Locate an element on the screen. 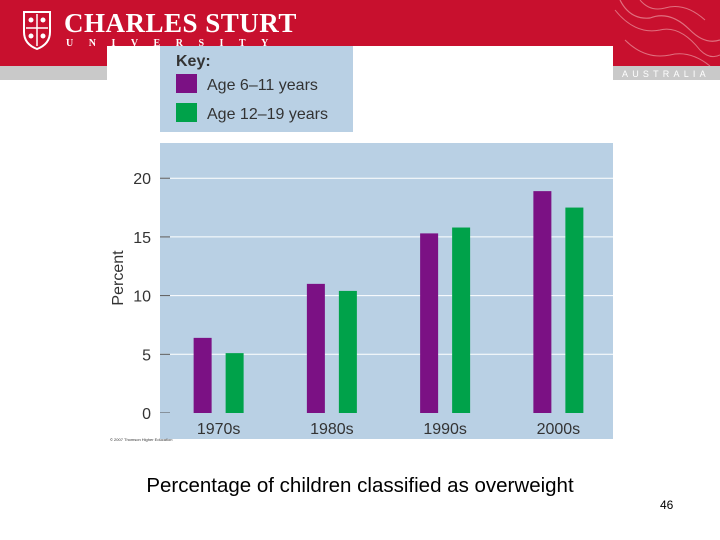 This screenshot has height=540, width=720. x-tick-label: 2000s is located at coordinates (559, 429).